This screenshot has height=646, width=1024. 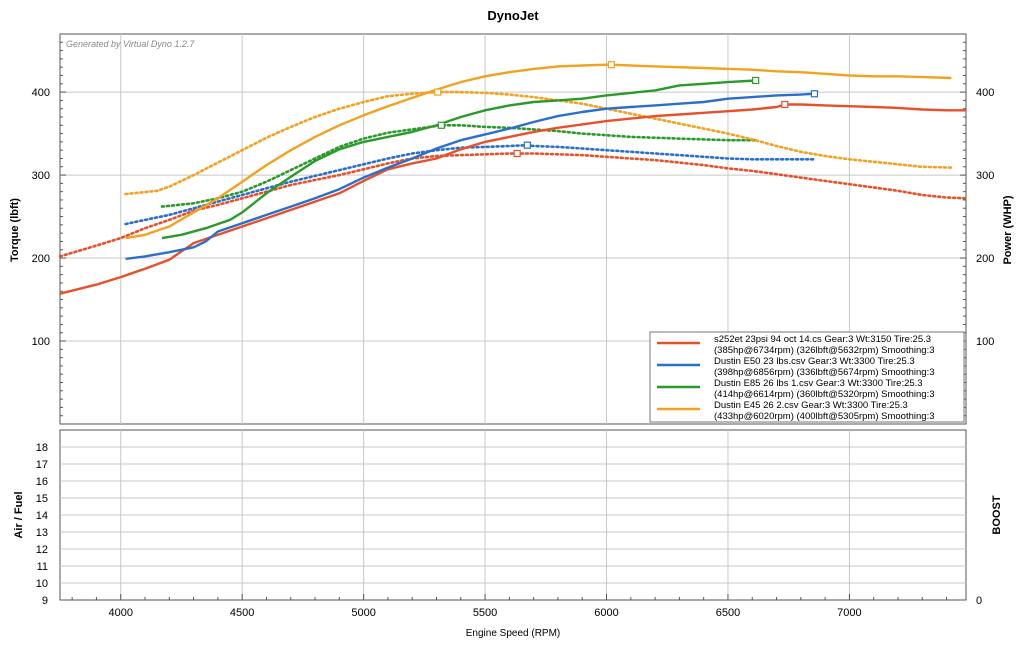 I want to click on air-fuel-axis-label: Air / Fuel, so click(x=19, y=514).